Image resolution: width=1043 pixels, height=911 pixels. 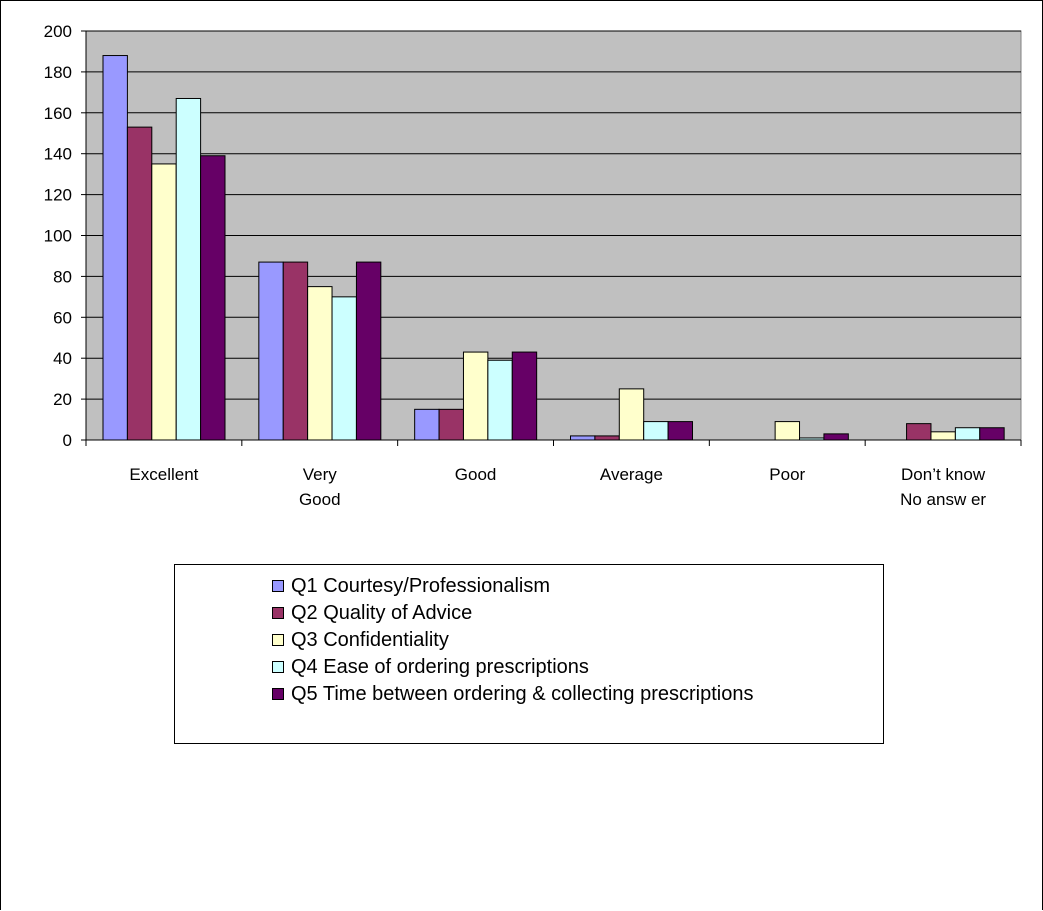 I want to click on y-tick-label: 40, so click(x=62, y=358).